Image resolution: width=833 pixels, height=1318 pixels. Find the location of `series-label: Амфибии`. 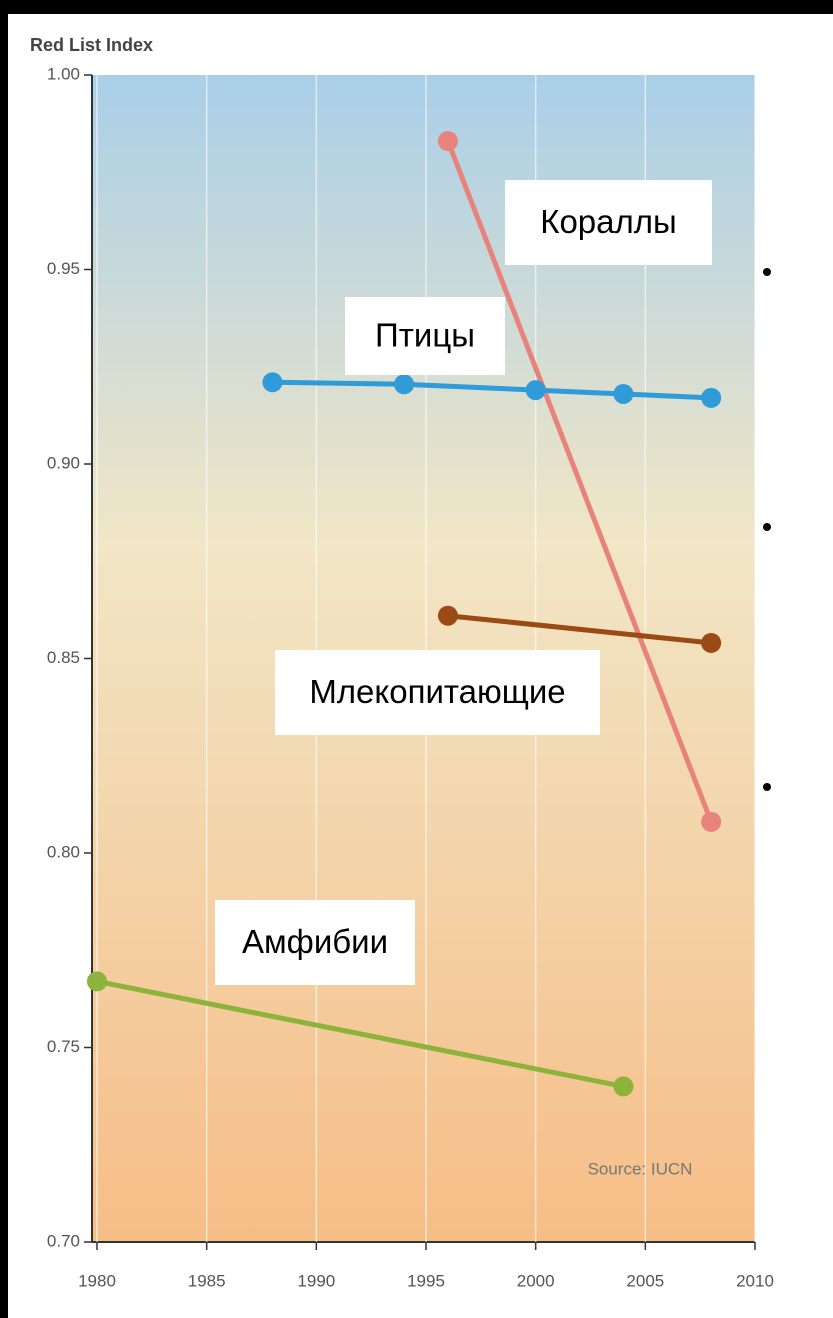

series-label: Амфибии is located at coordinates (315, 941).